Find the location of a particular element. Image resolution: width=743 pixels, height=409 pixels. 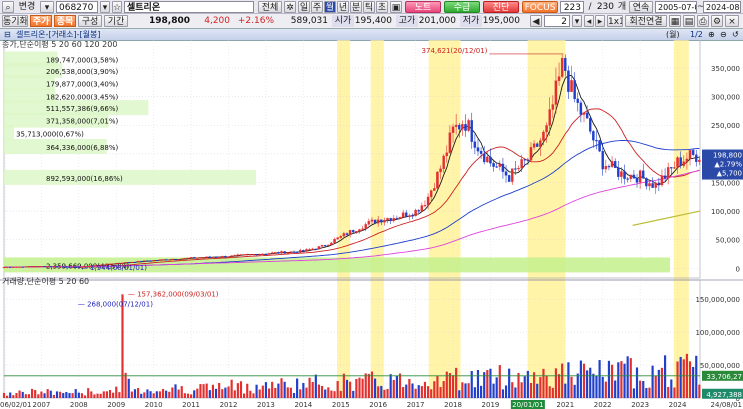

all-button: 전체 is located at coordinates (270, 7).